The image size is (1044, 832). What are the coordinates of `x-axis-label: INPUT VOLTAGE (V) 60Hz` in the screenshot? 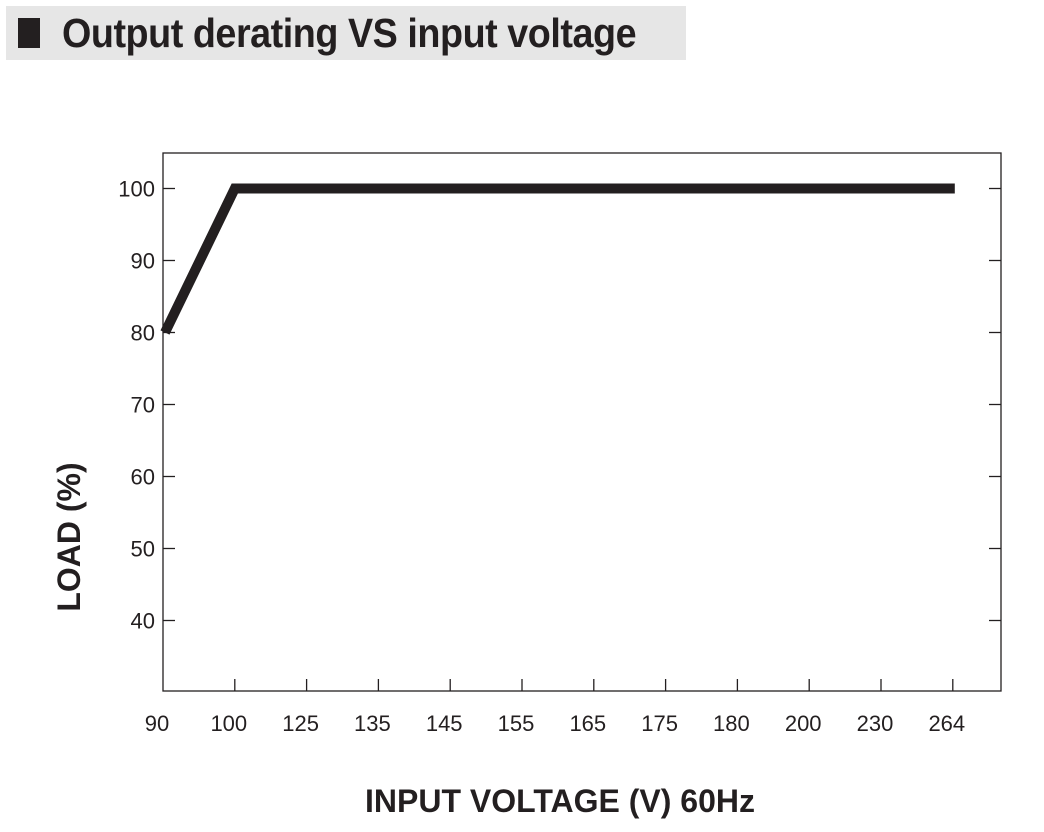 It's located at (560, 801).